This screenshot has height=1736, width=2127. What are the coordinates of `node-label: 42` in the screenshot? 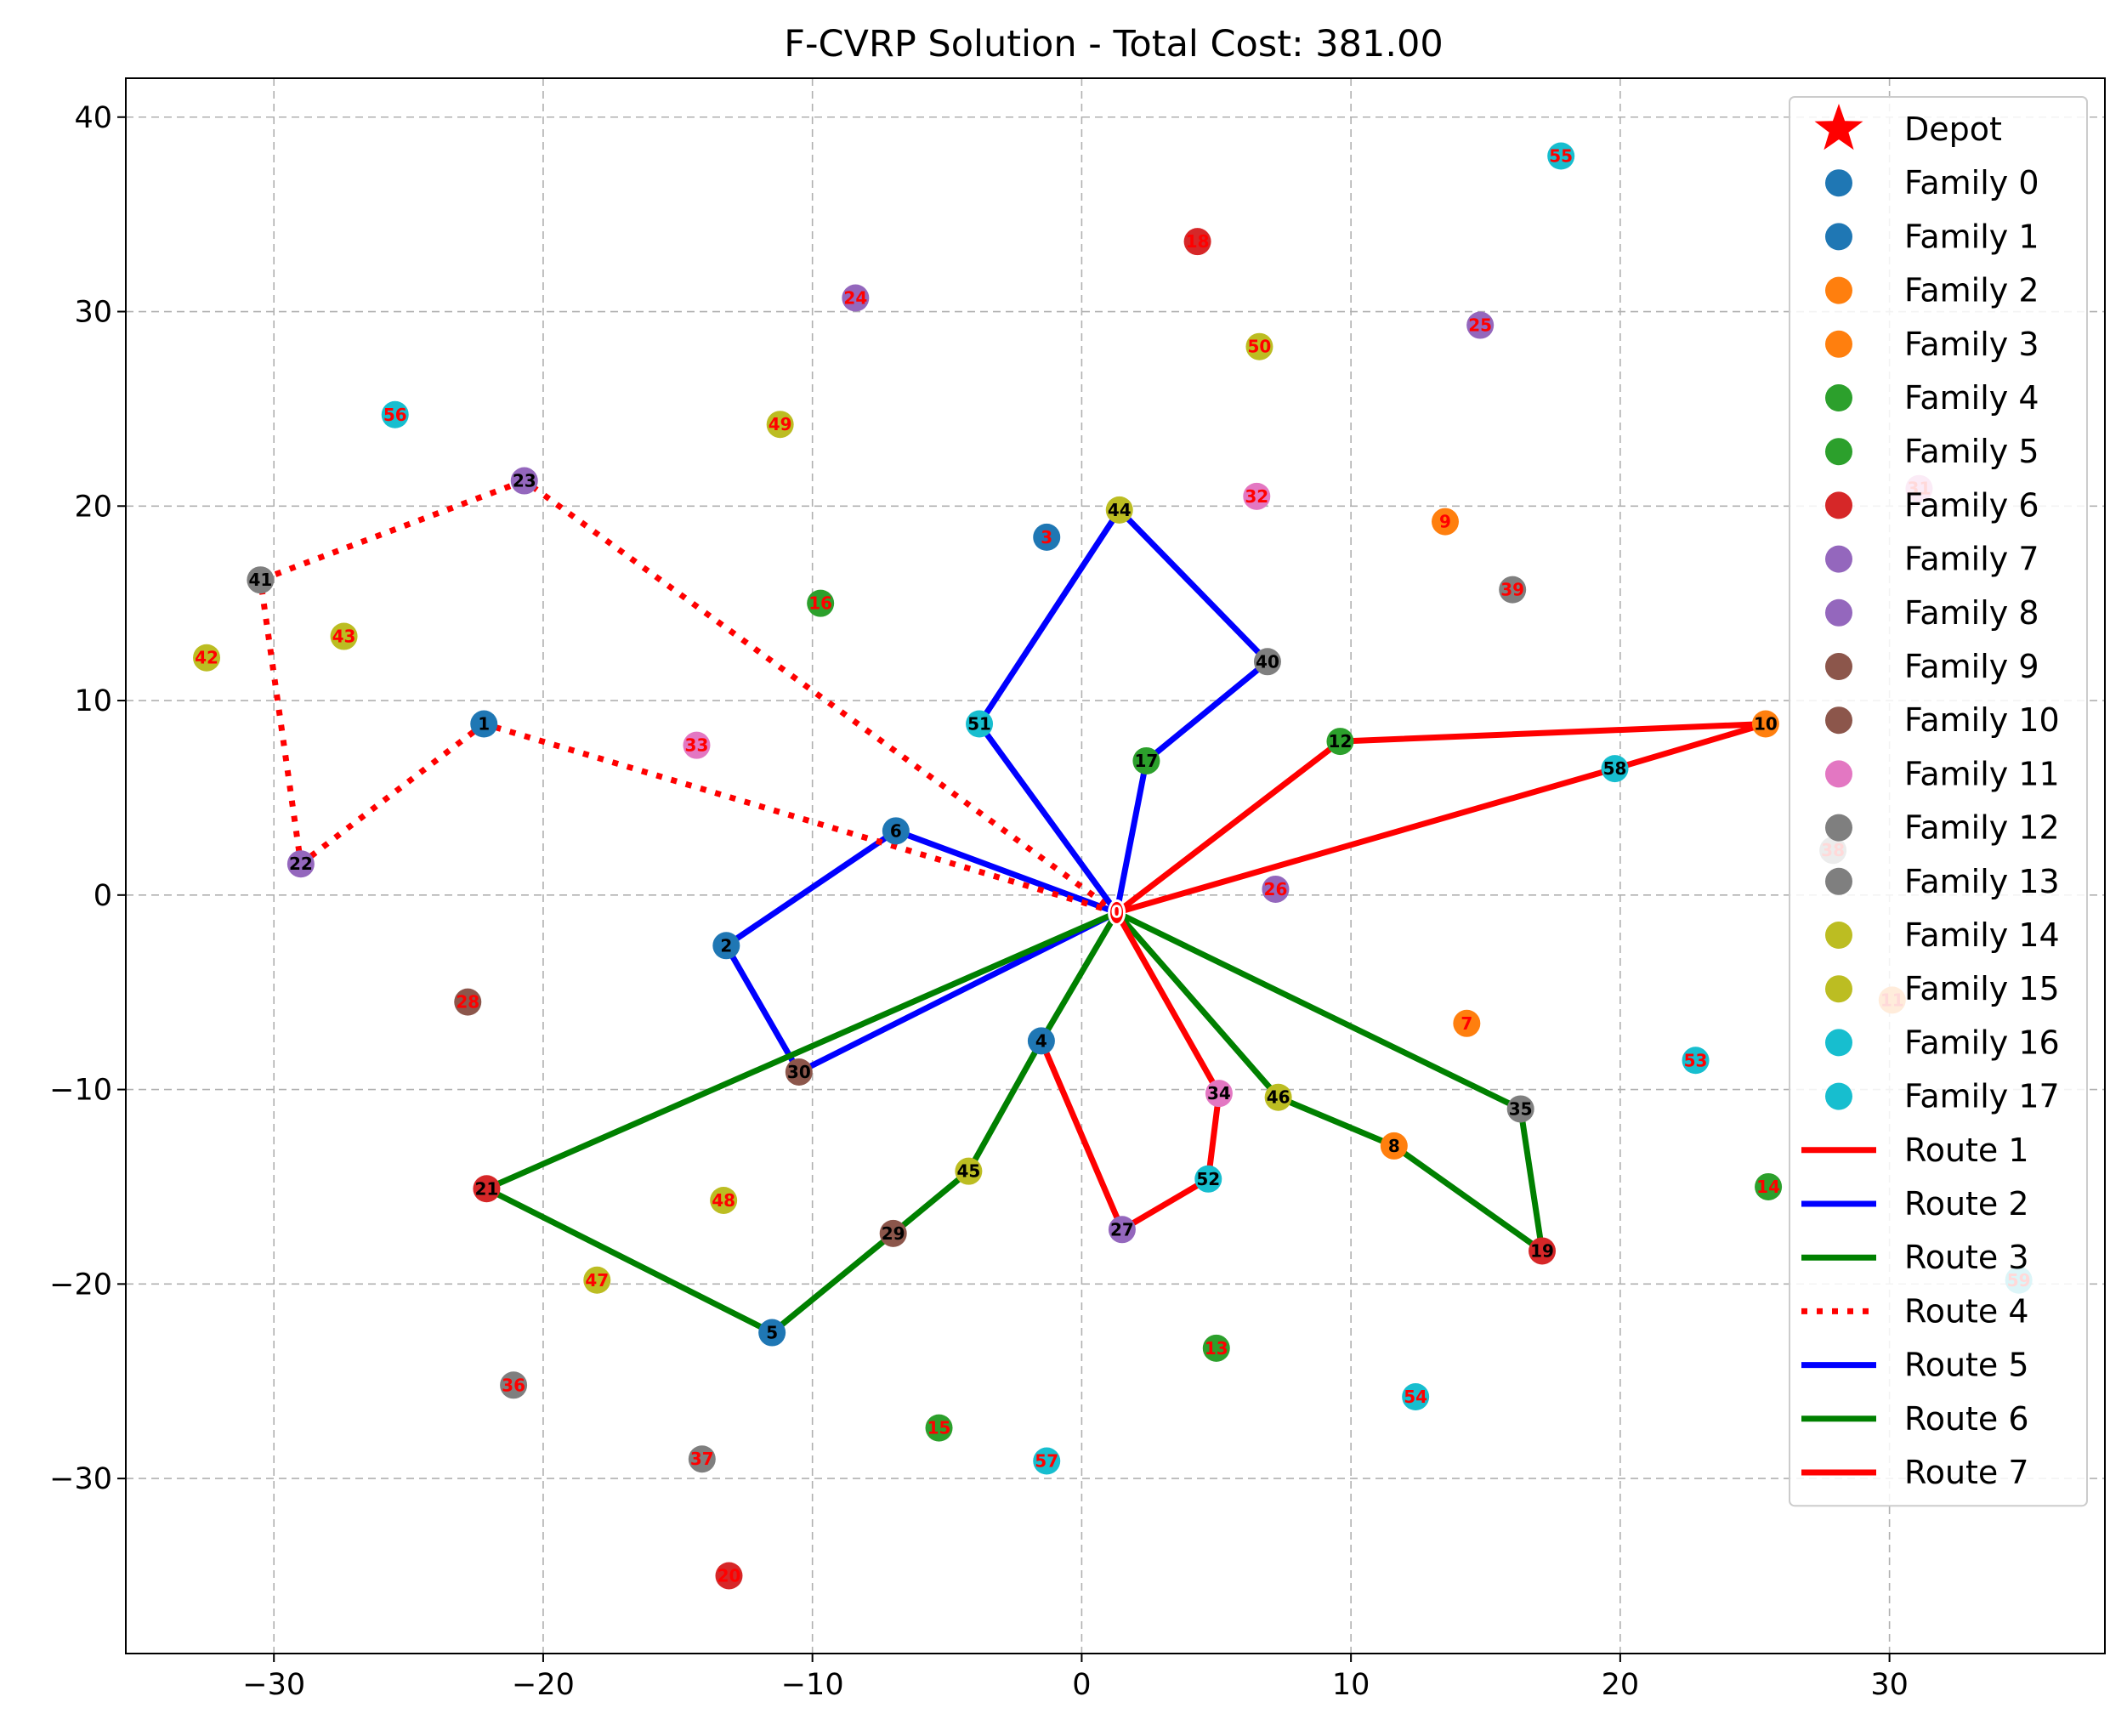 It's located at (206, 658).